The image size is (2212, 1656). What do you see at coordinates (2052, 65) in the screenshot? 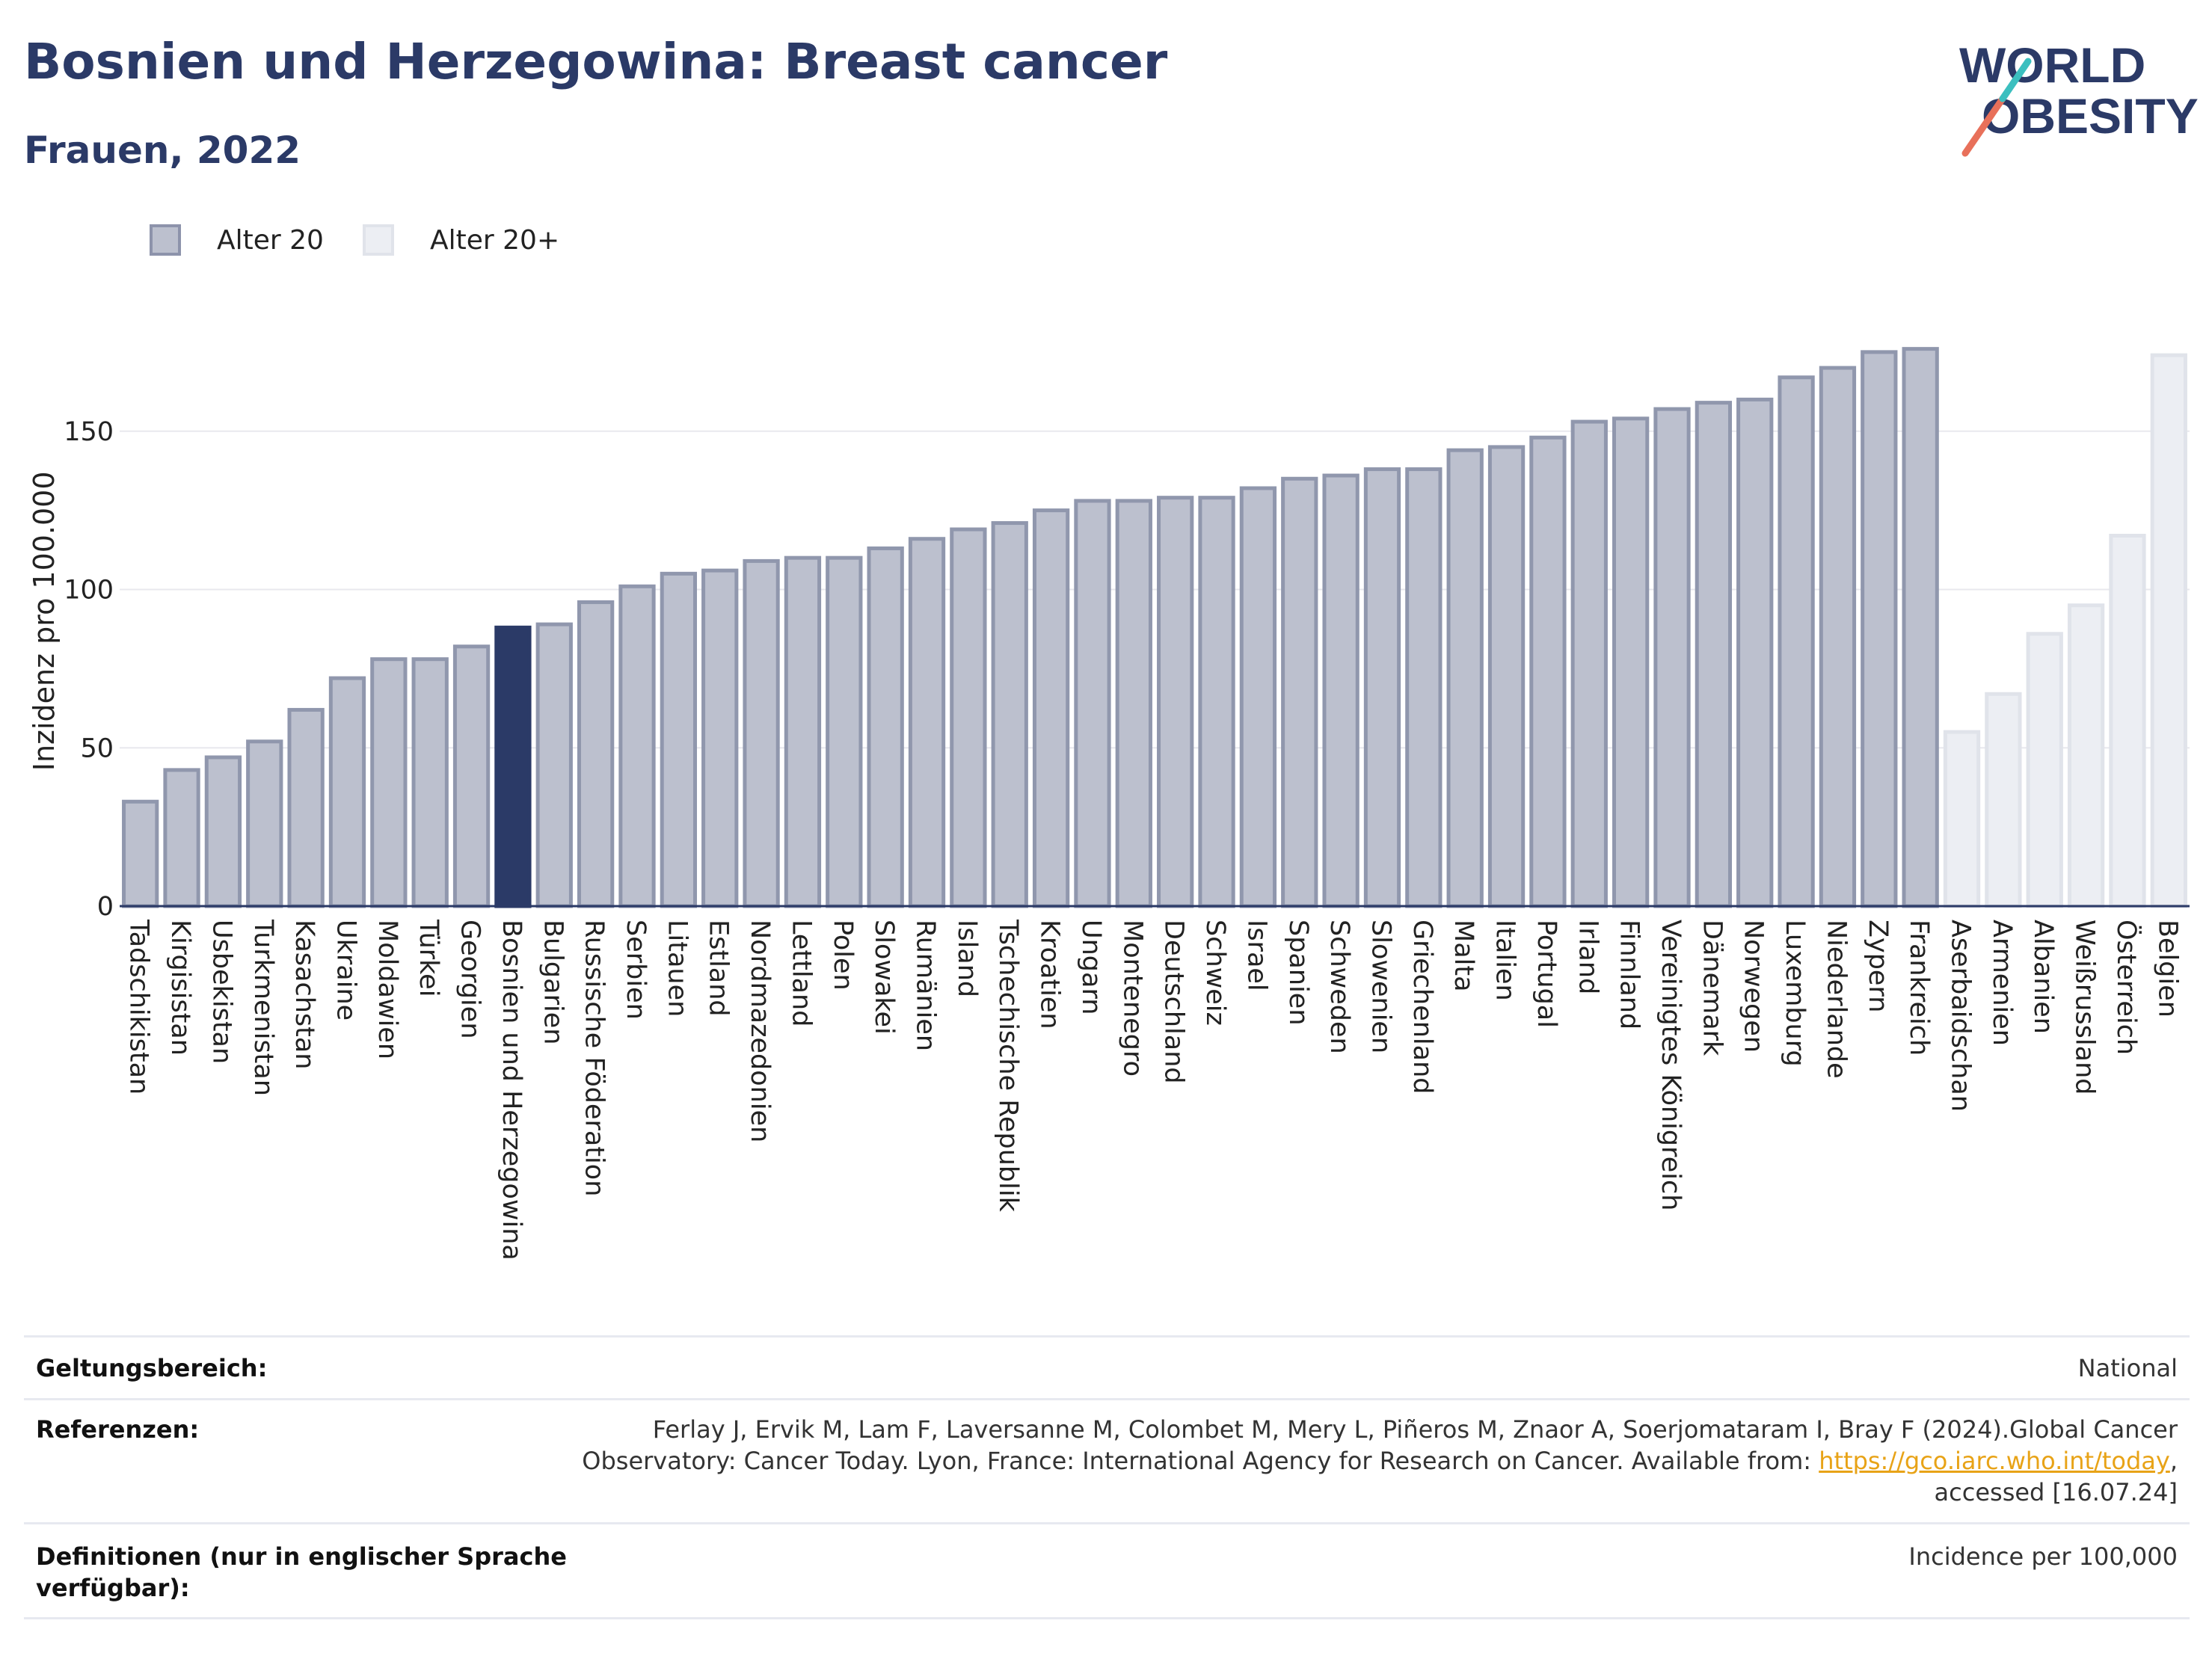
I see `logo-line1: WORLD` at bounding box center [2052, 65].